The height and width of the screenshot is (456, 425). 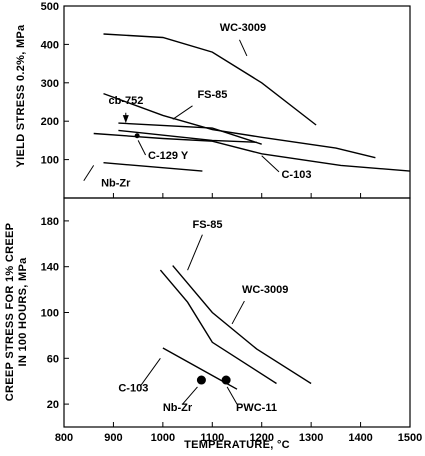 What do you see at coordinates (212, 95) in the screenshot?
I see `top-label-fs-85: FS-85` at bounding box center [212, 95].